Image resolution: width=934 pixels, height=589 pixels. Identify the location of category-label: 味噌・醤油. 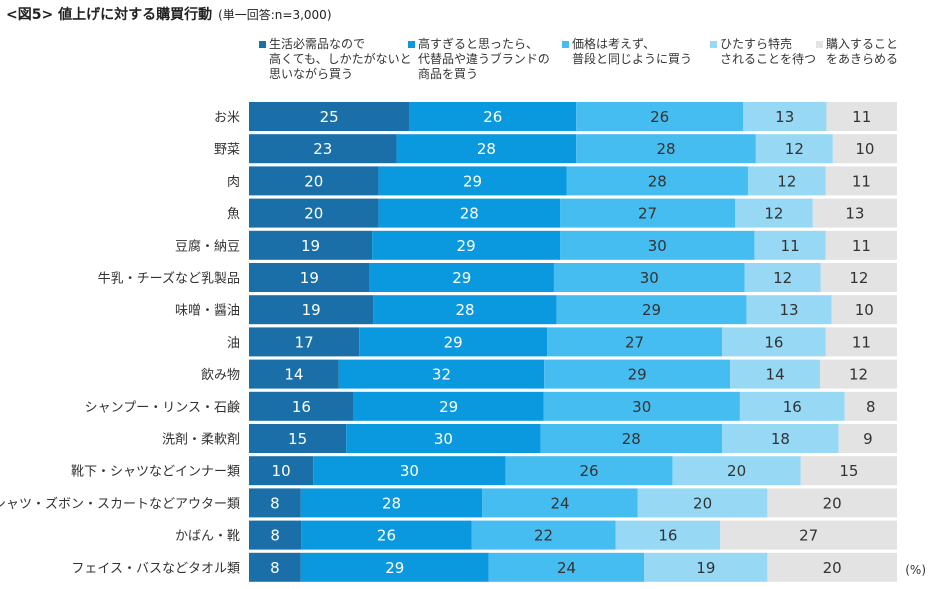
(207, 311).